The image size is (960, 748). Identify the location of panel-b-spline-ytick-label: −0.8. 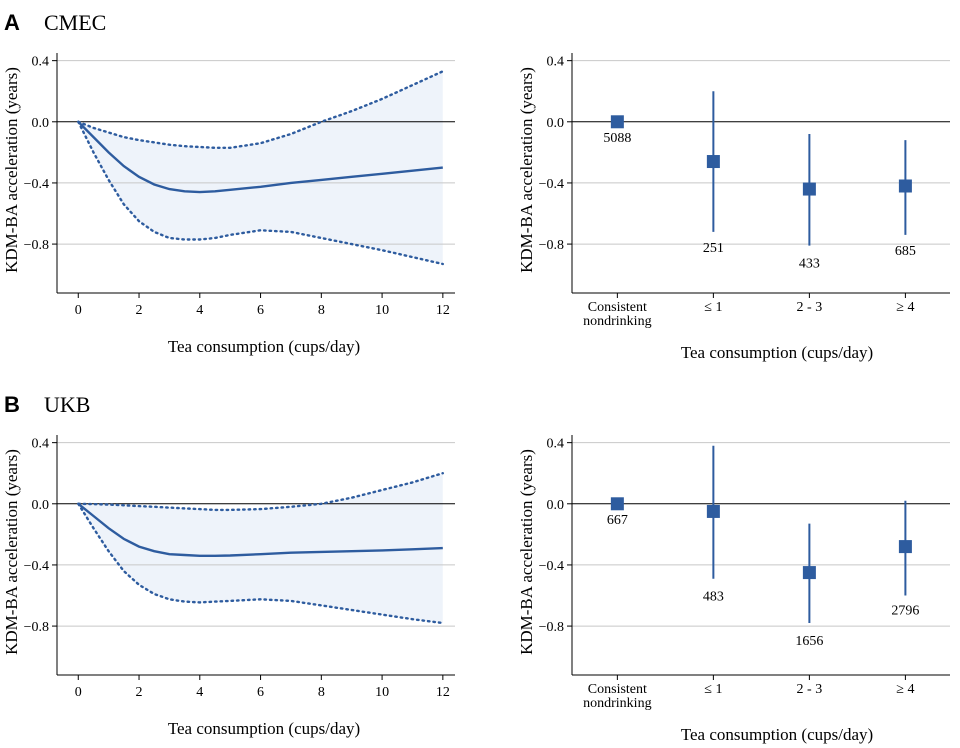
(36, 627).